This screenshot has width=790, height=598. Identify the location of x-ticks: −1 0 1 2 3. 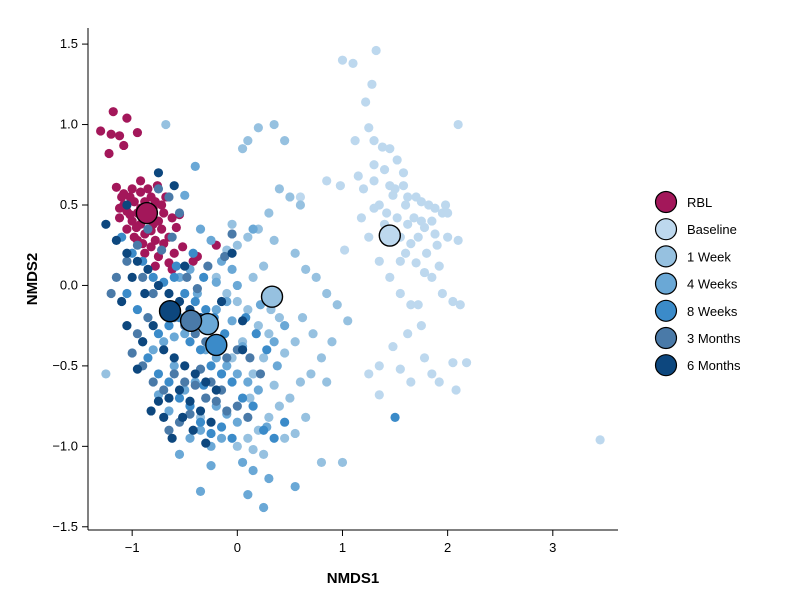
(340, 542).